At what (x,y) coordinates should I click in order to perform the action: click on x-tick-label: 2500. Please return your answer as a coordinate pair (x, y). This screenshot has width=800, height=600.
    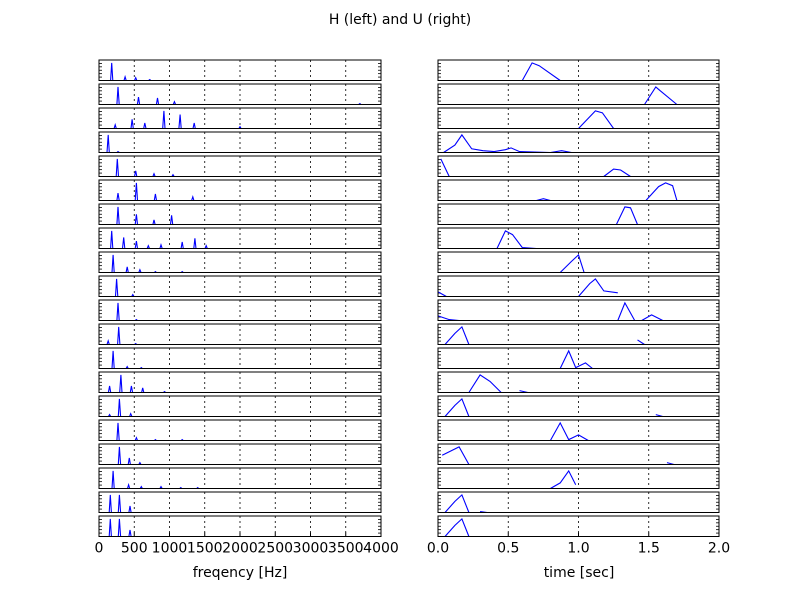
    Looking at the image, I should click on (275, 549).